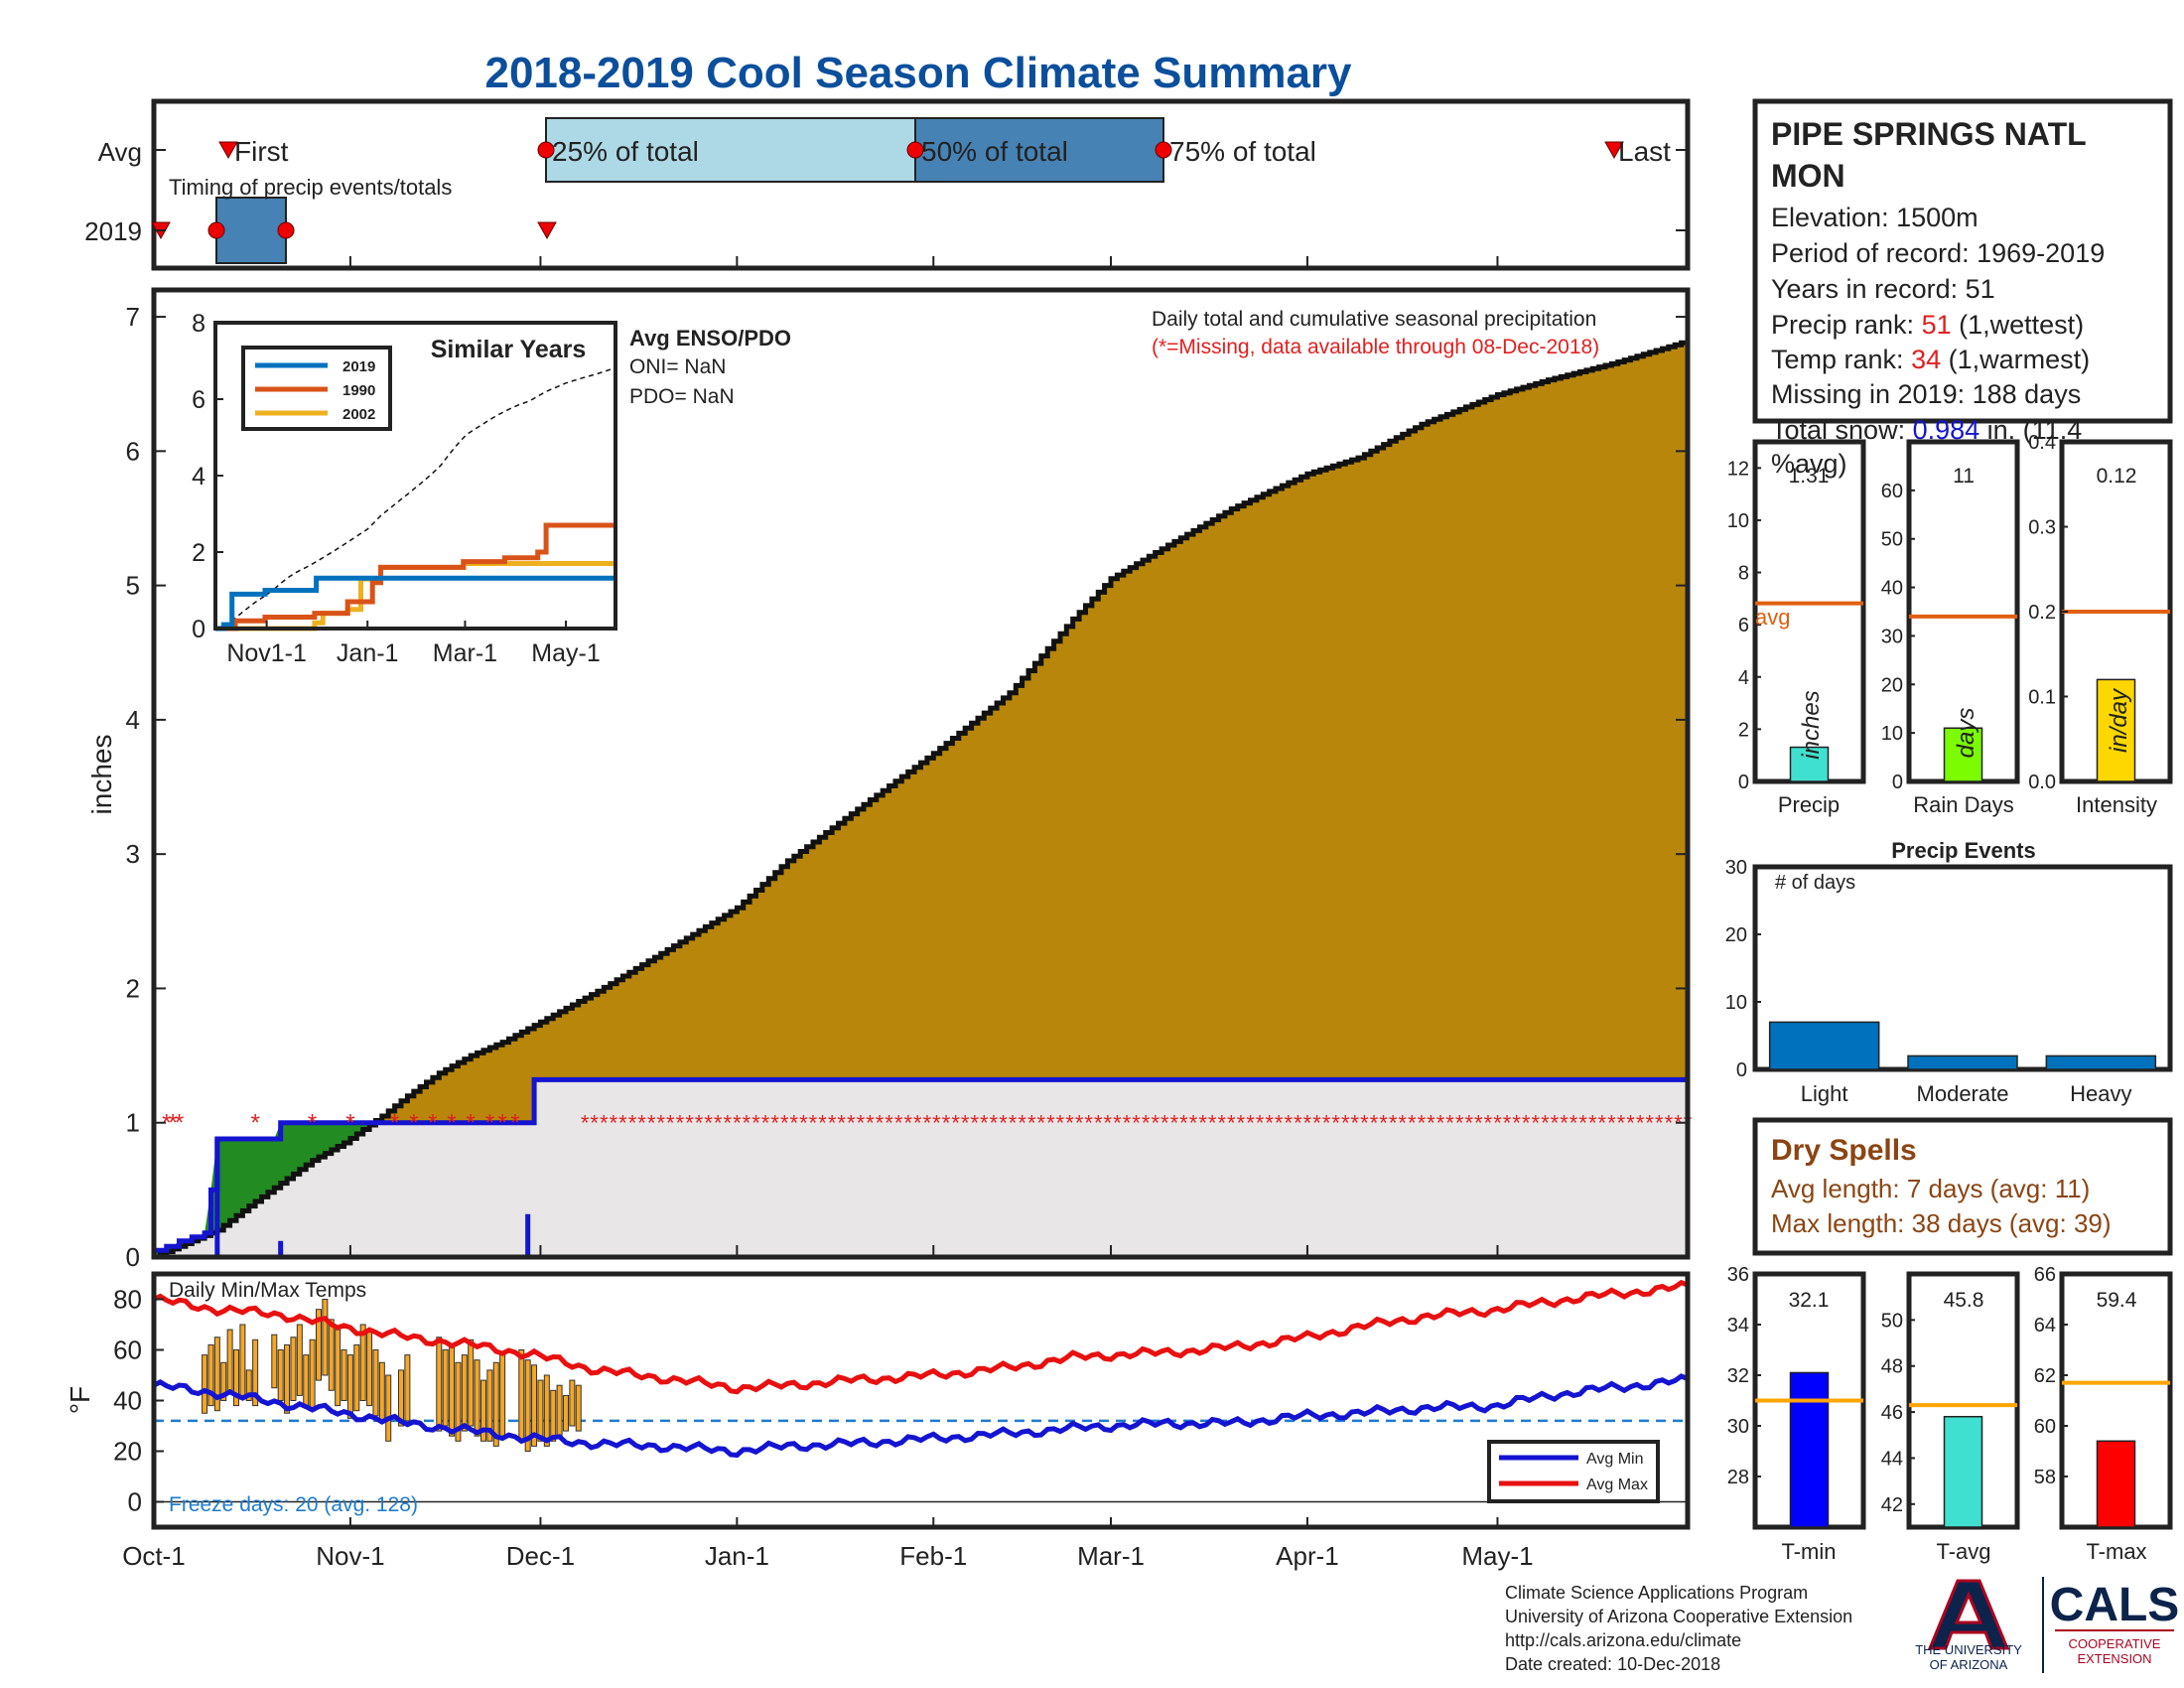 The width and height of the screenshot is (2184, 1688). I want to click on missing-star-late-37: *, so click(936, 1123).